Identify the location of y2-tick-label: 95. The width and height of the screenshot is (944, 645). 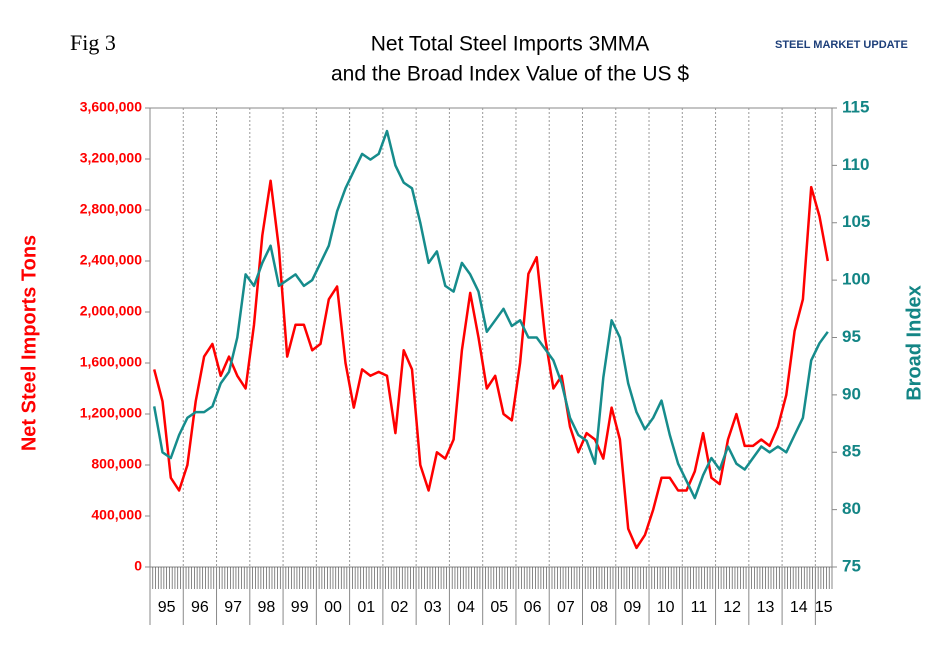
(851, 336).